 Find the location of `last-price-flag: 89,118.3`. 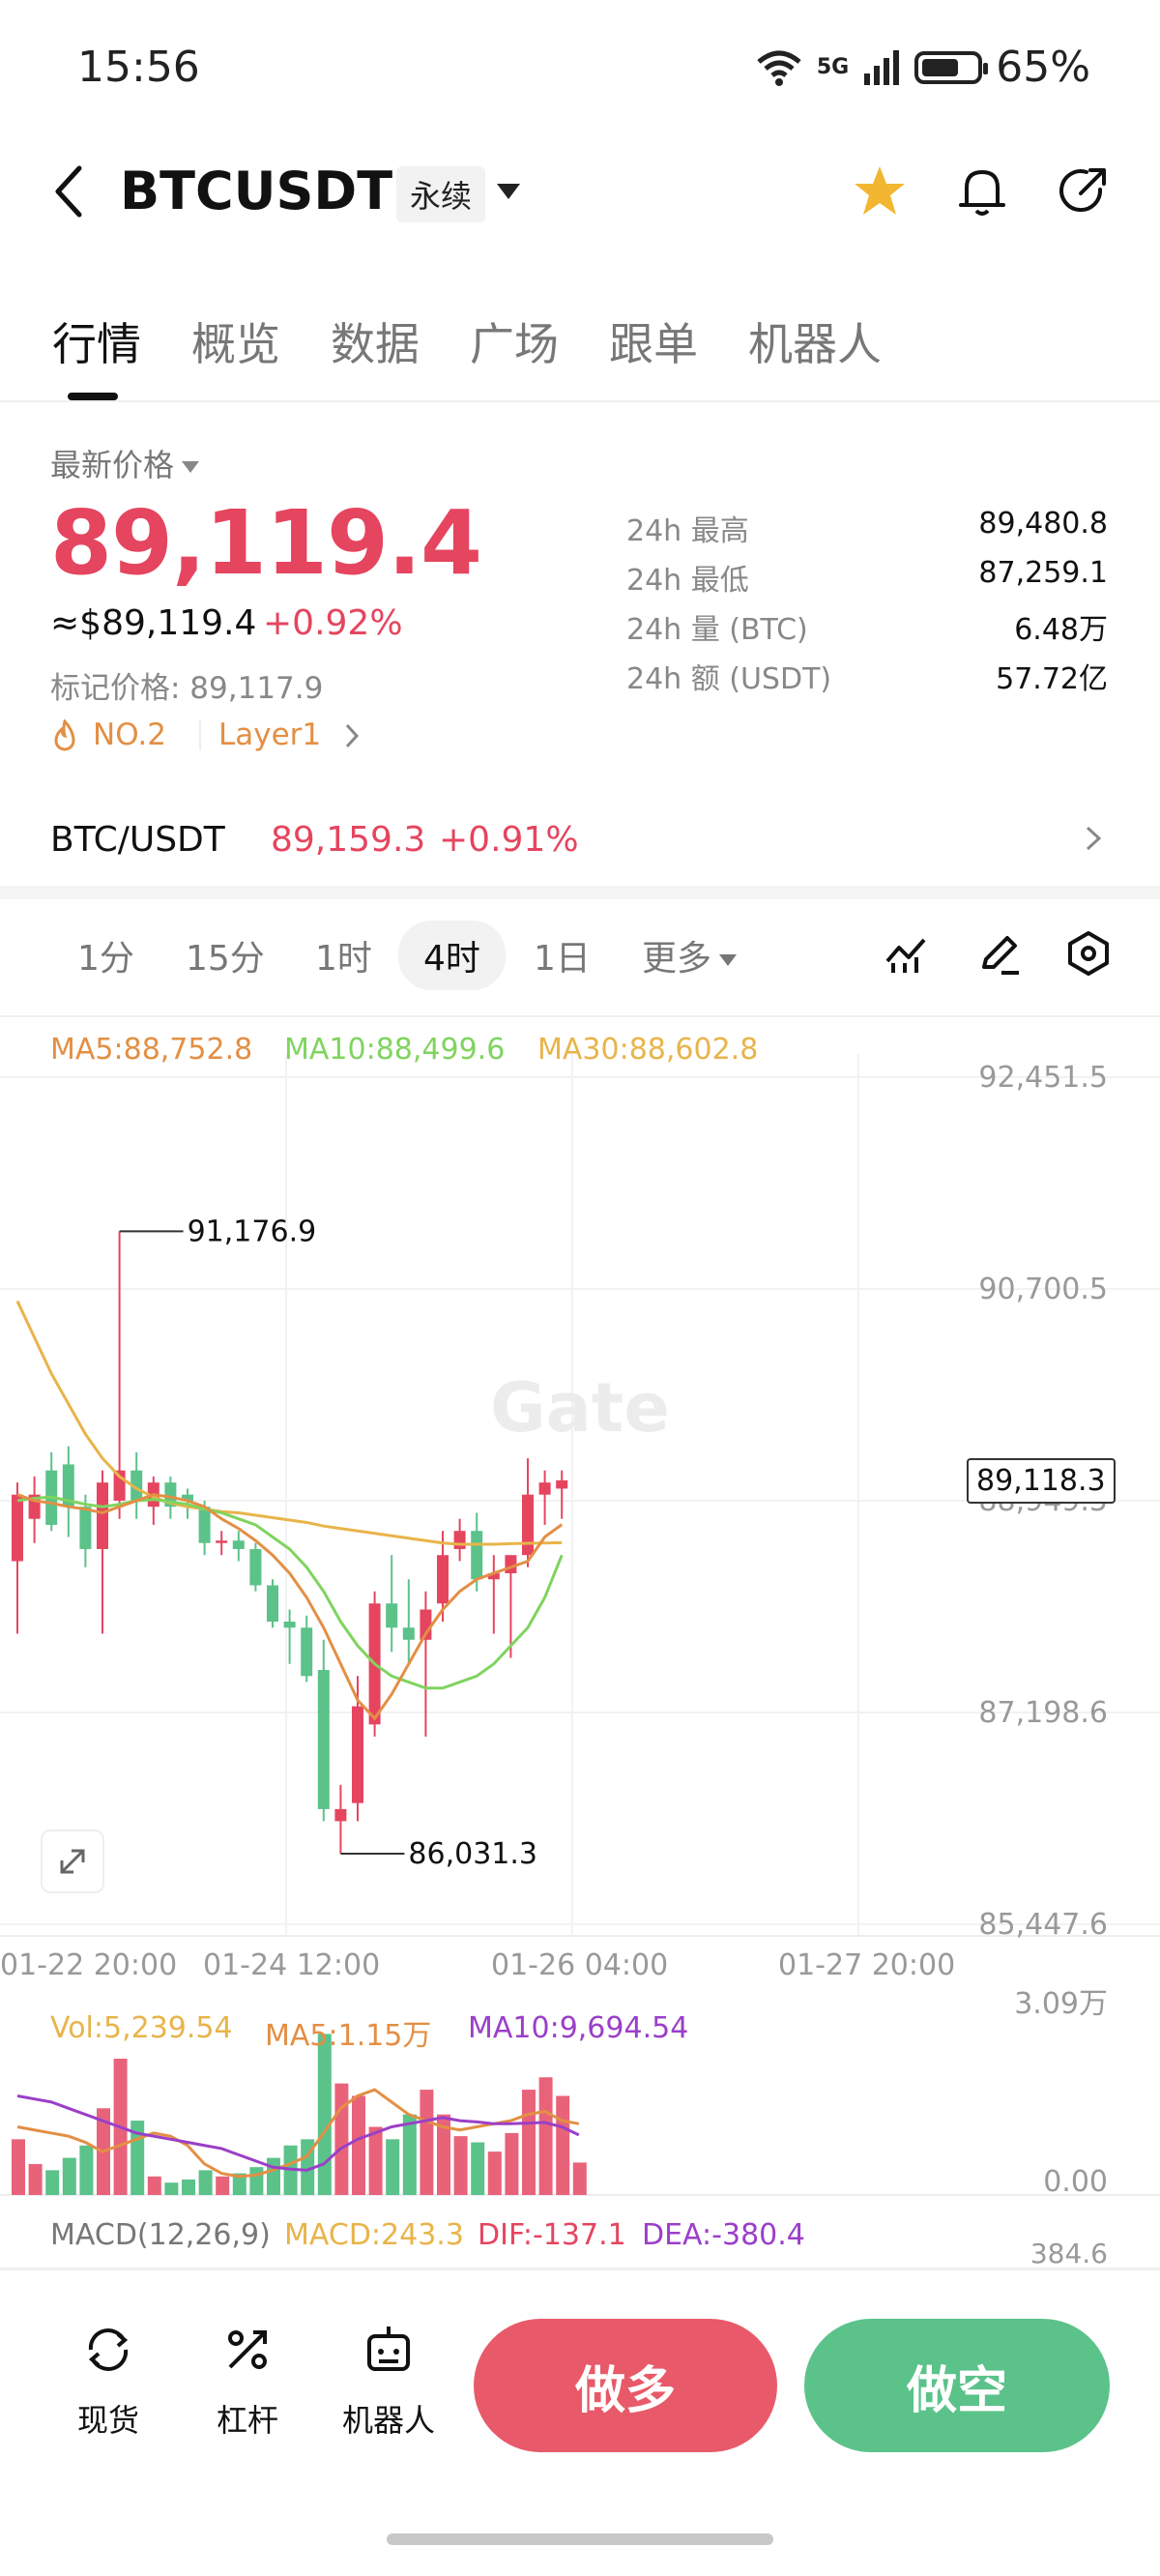

last-price-flag: 89,118.3 is located at coordinates (1041, 1481).